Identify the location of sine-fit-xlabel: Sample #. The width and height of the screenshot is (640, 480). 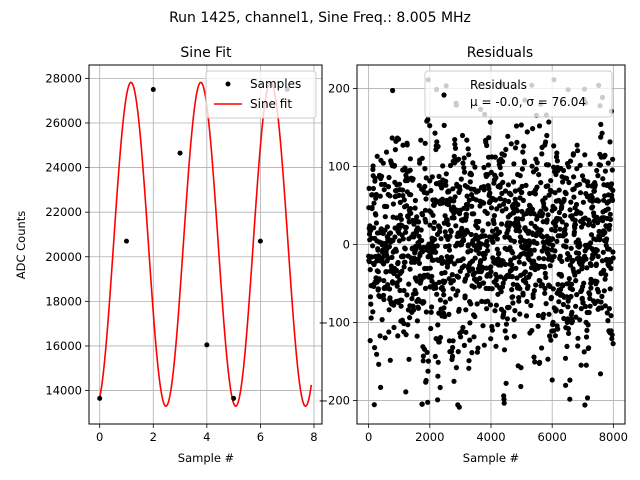
(206, 458).